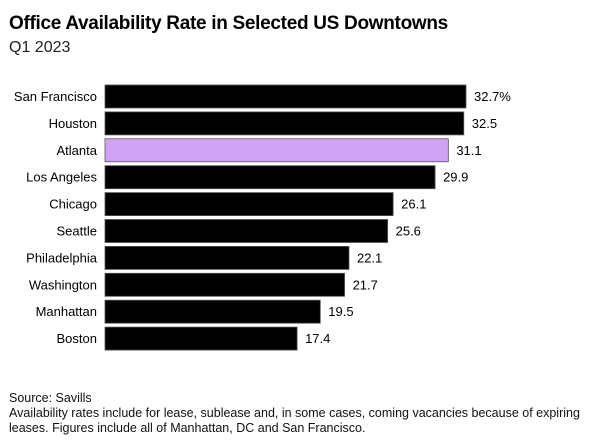 This screenshot has height=443, width=600. Describe the element at coordinates (224, 284) in the screenshot. I see `bar-washington` at that location.